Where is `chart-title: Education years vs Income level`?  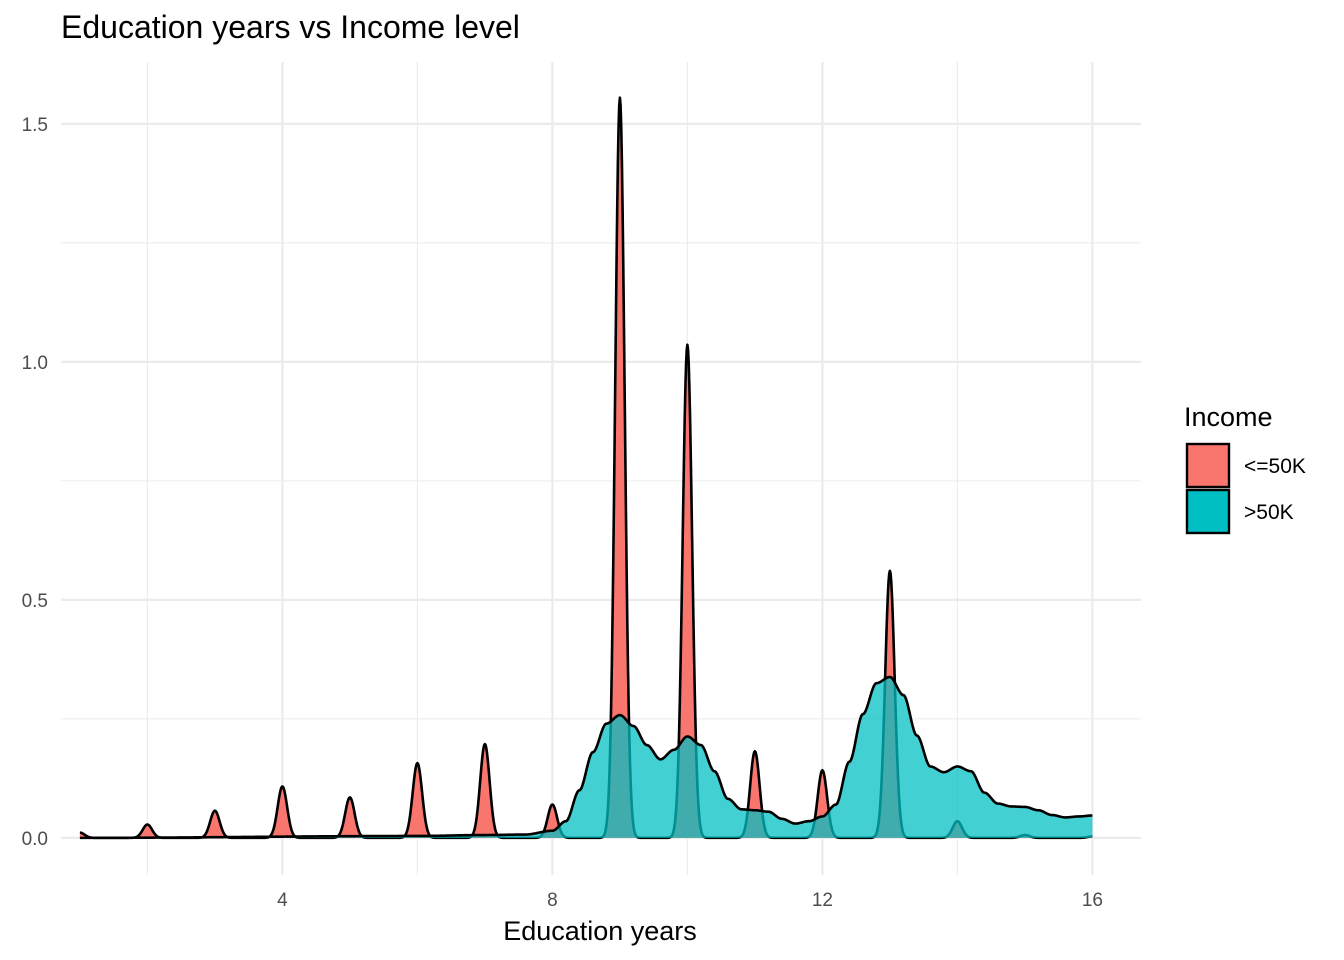 chart-title: Education years vs Income level is located at coordinates (290, 27).